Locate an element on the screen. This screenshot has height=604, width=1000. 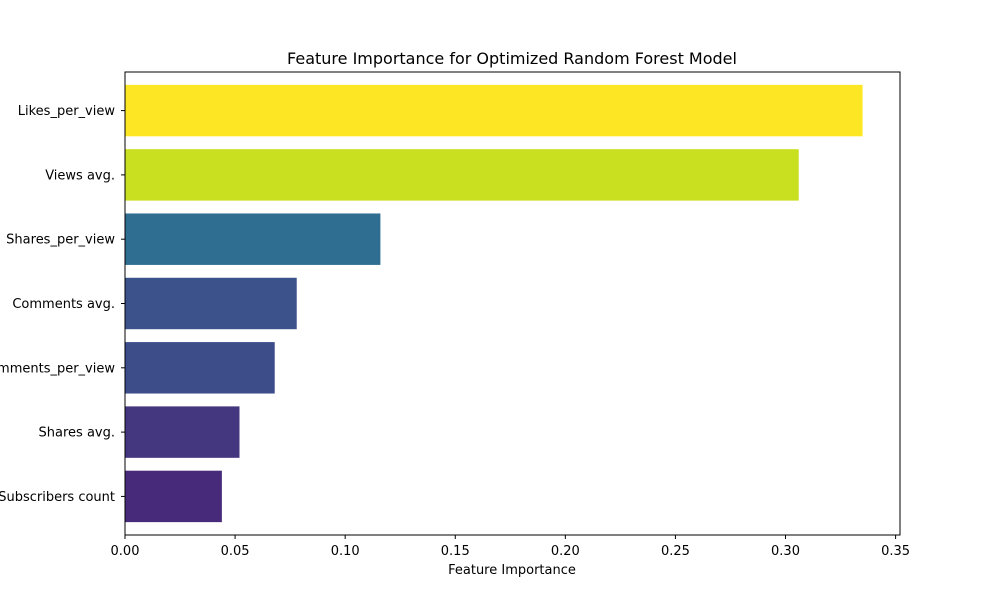
y-tick-label: Views avg. is located at coordinates (80, 175).